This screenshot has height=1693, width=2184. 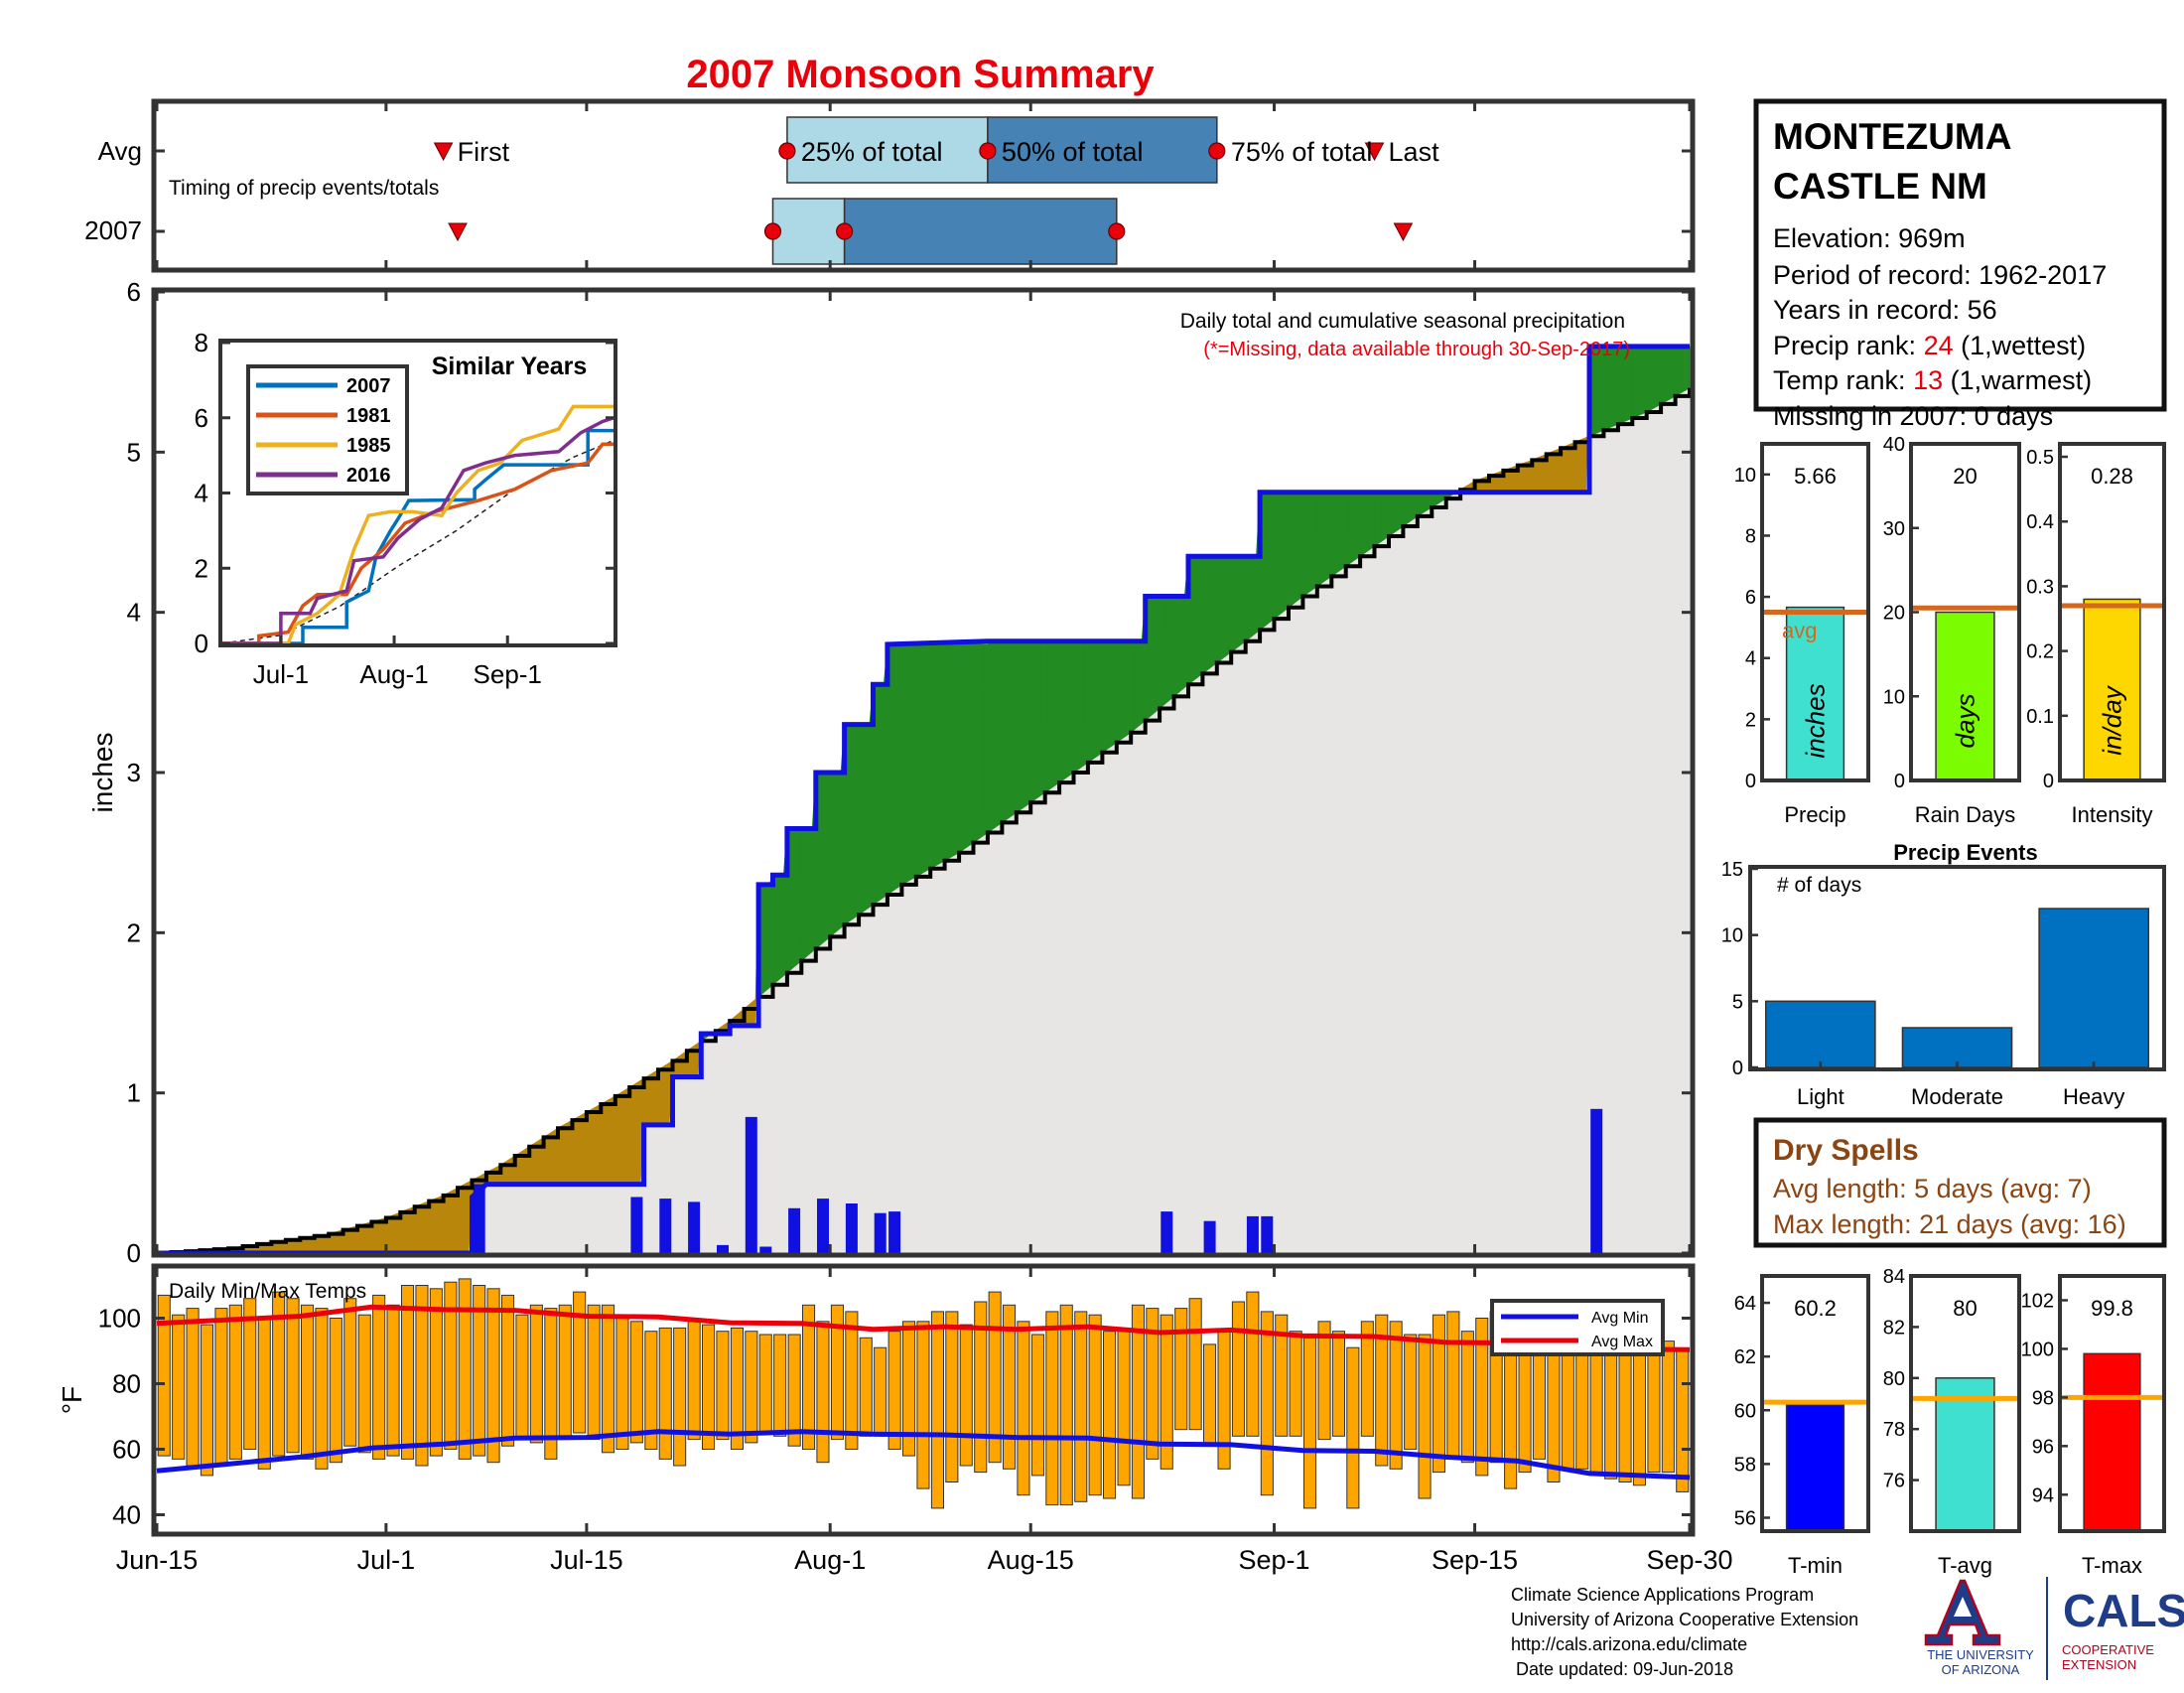 I want to click on timing-avg-first-marker, so click(x=443, y=152).